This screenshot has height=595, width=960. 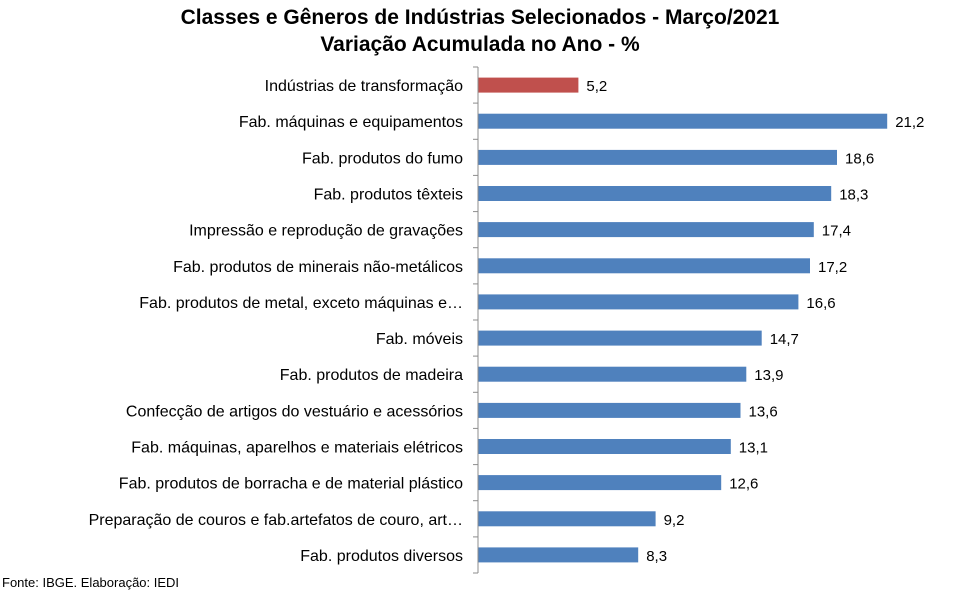 What do you see at coordinates (832, 267) in the screenshot?
I see `data-label: 17,2` at bounding box center [832, 267].